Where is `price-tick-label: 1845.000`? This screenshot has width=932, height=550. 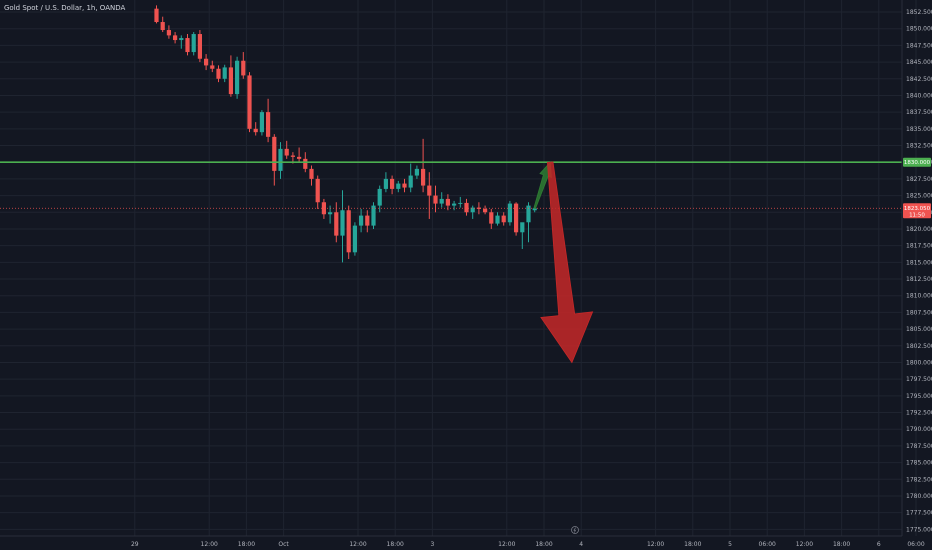 price-tick-label: 1845.000 is located at coordinates (919, 62).